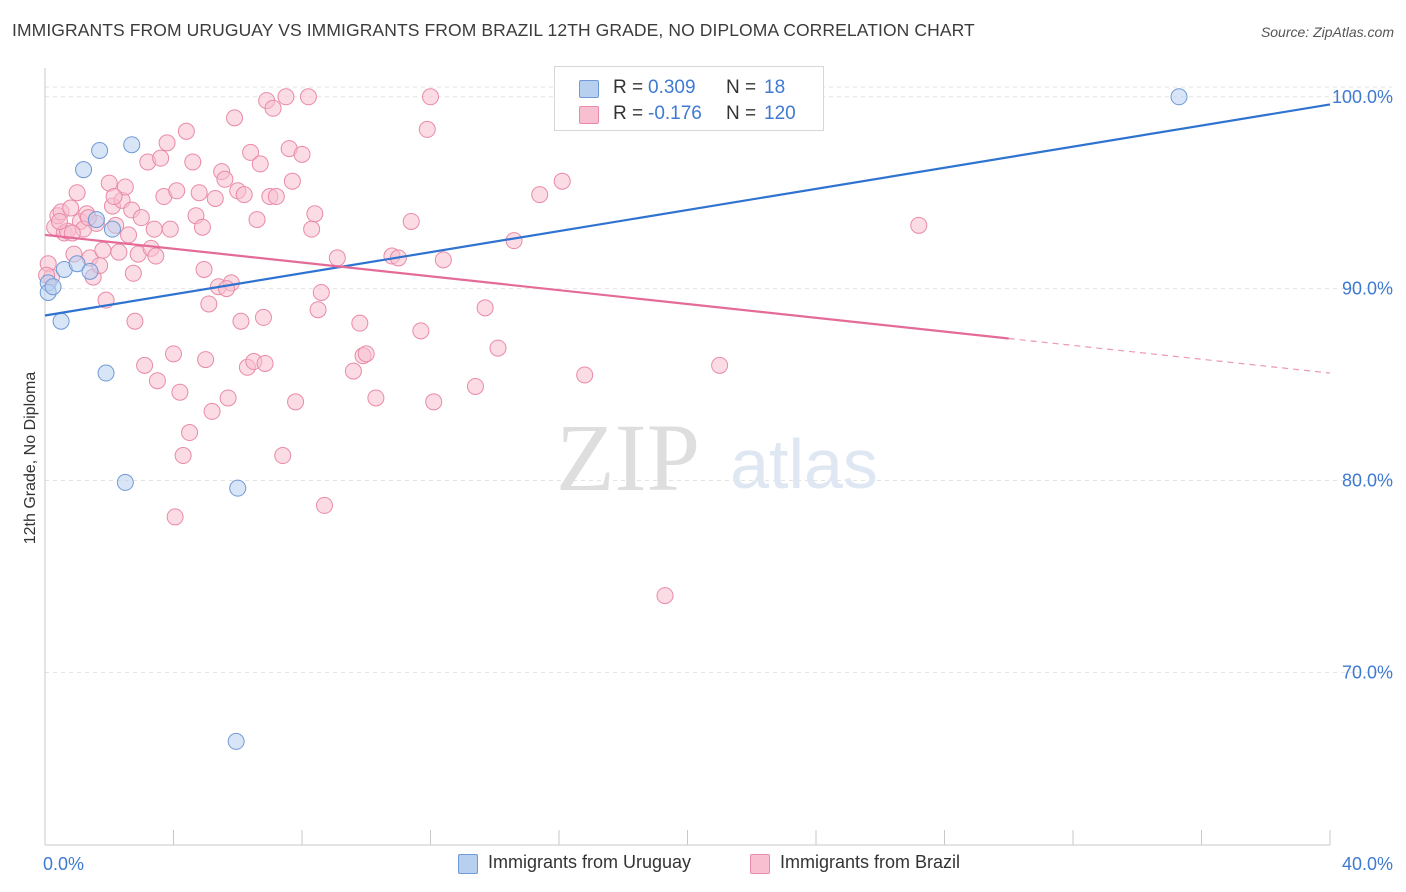 This screenshot has width=1406, height=892. Describe the element at coordinates (1367, 864) in the screenshot. I see `x-tick-label-max: 40.0%` at that location.